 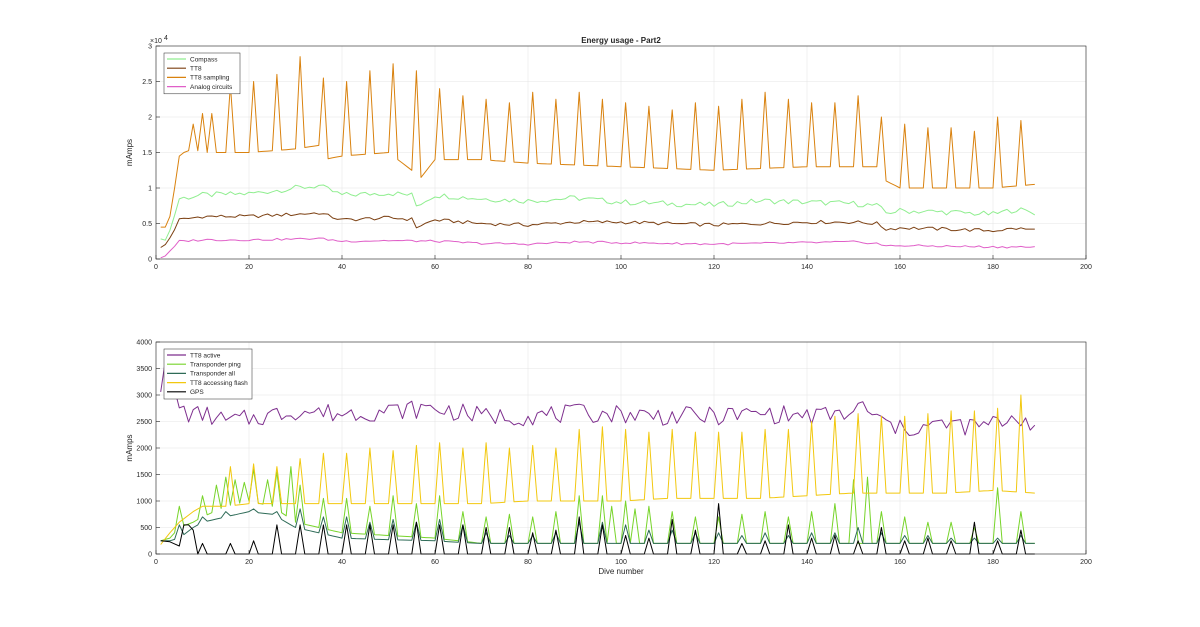 I want to click on y-tick-label: 2500, so click(x=144, y=422).